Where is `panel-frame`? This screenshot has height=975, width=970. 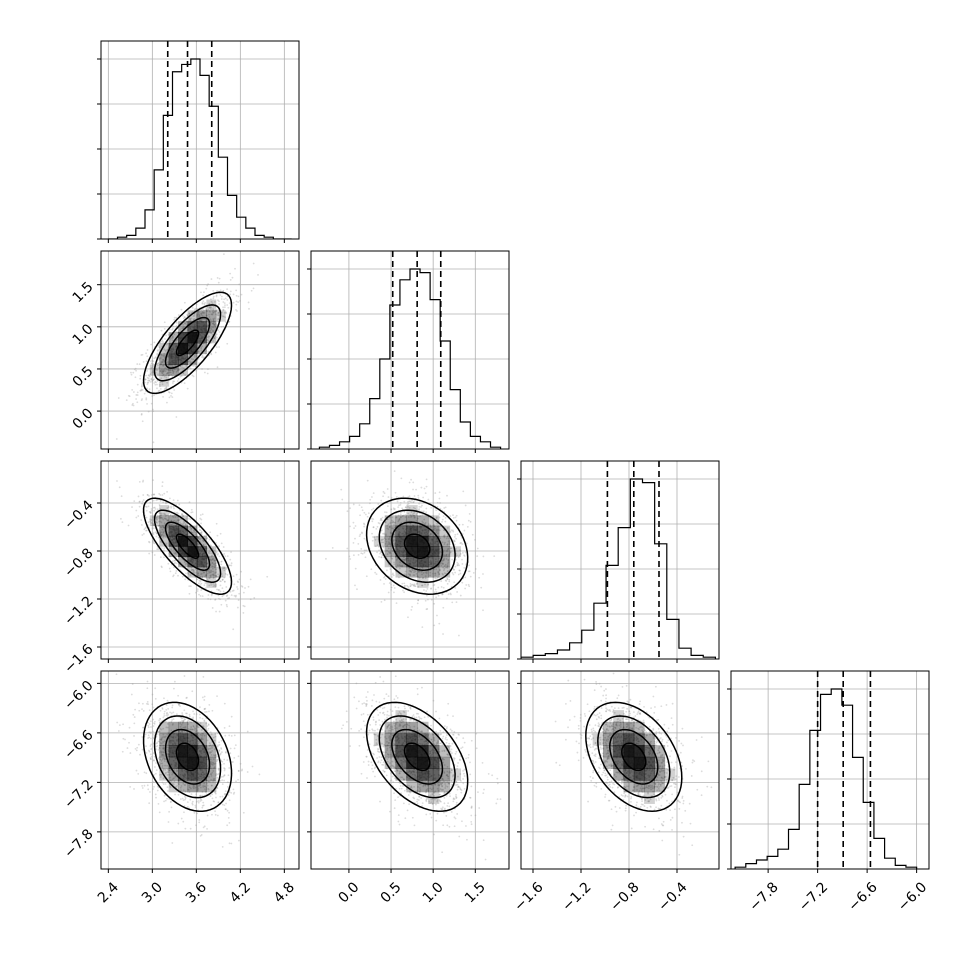 panel-frame is located at coordinates (410, 350).